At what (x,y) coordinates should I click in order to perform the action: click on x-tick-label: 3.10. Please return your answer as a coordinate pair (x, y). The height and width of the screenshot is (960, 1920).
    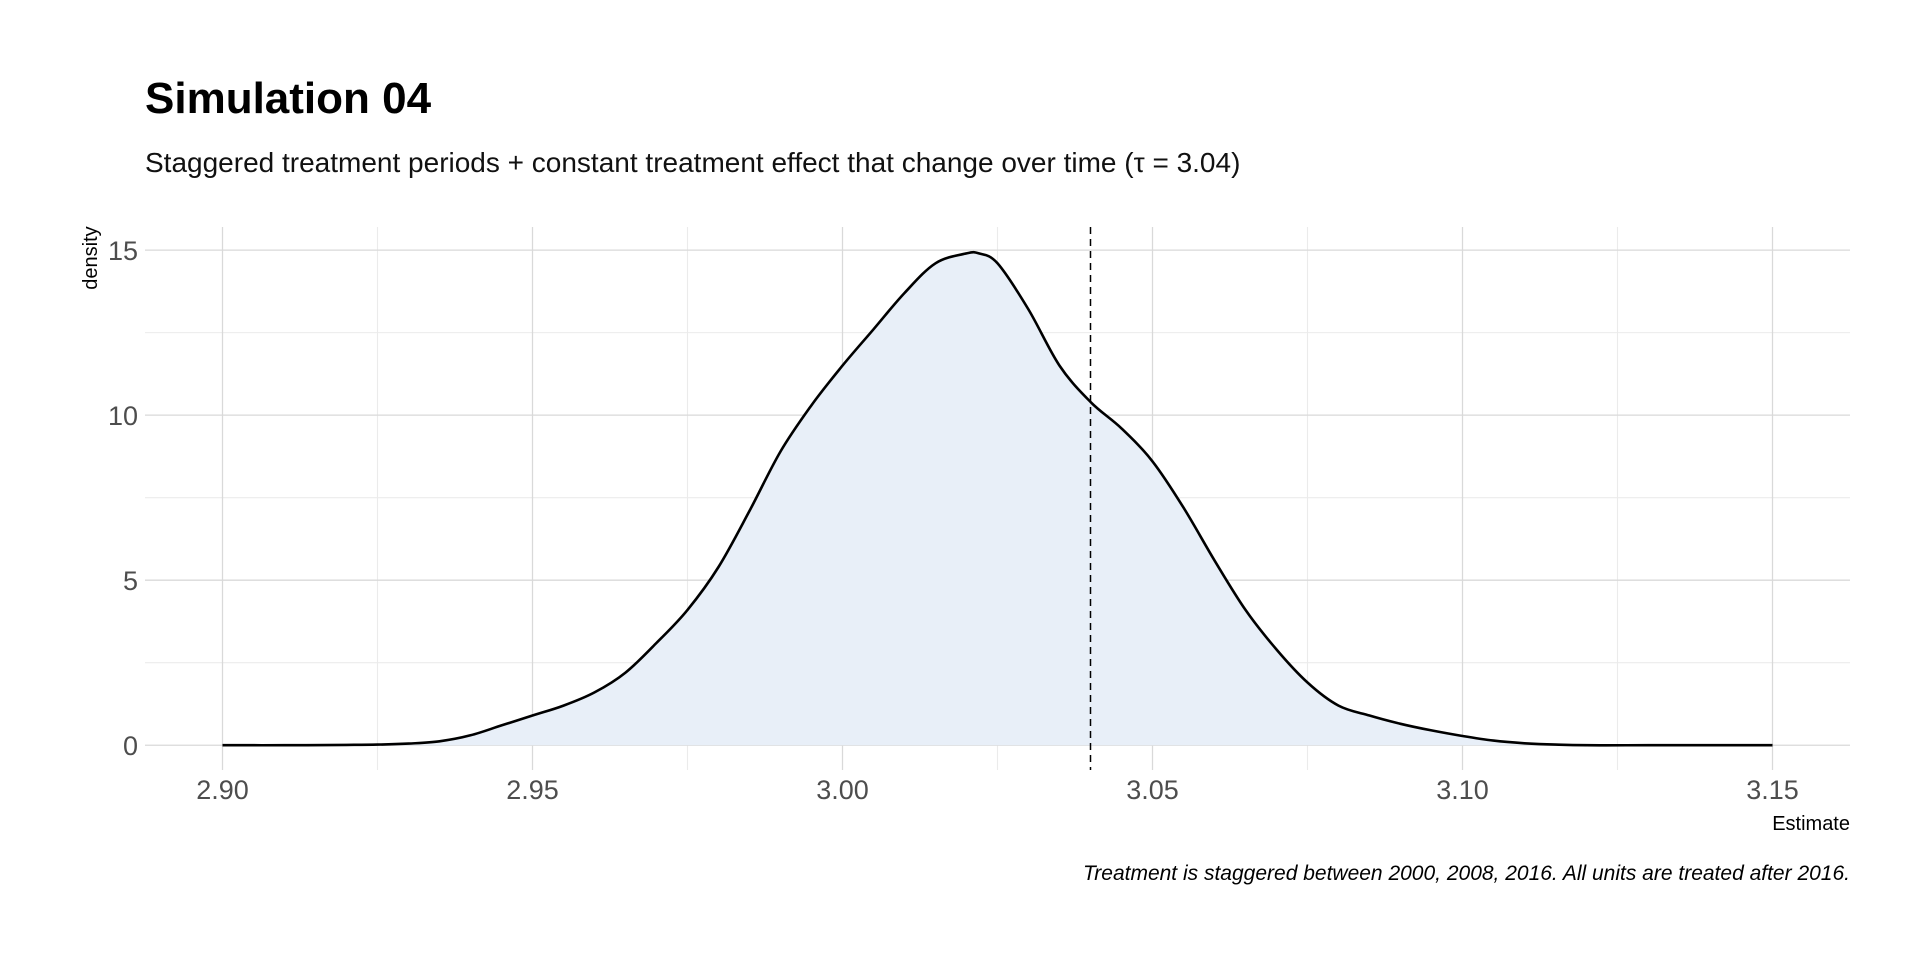
    Looking at the image, I should click on (1462, 790).